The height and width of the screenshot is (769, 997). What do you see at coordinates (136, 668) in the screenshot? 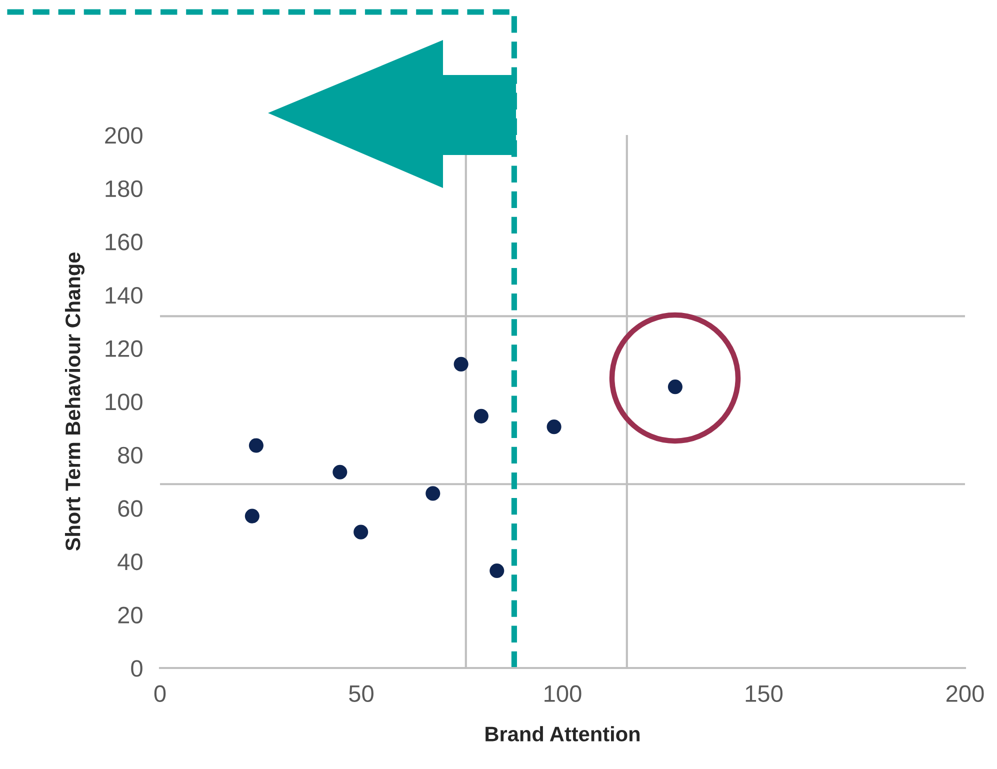
I see `y-tick-label: 0` at bounding box center [136, 668].